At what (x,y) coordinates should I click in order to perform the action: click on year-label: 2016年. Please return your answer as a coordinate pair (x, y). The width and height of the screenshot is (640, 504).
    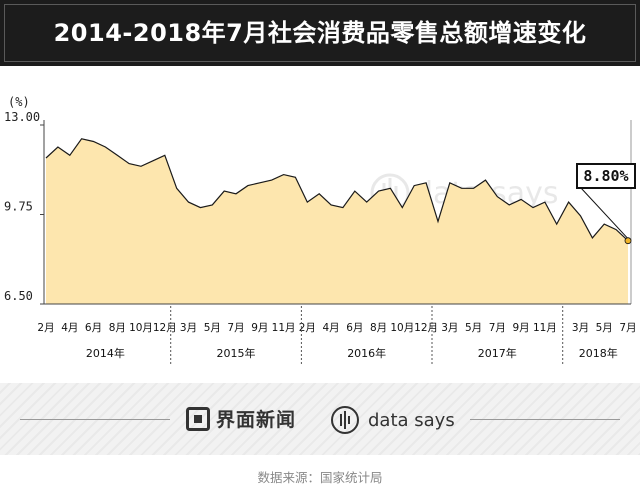
    Looking at the image, I should click on (366, 353).